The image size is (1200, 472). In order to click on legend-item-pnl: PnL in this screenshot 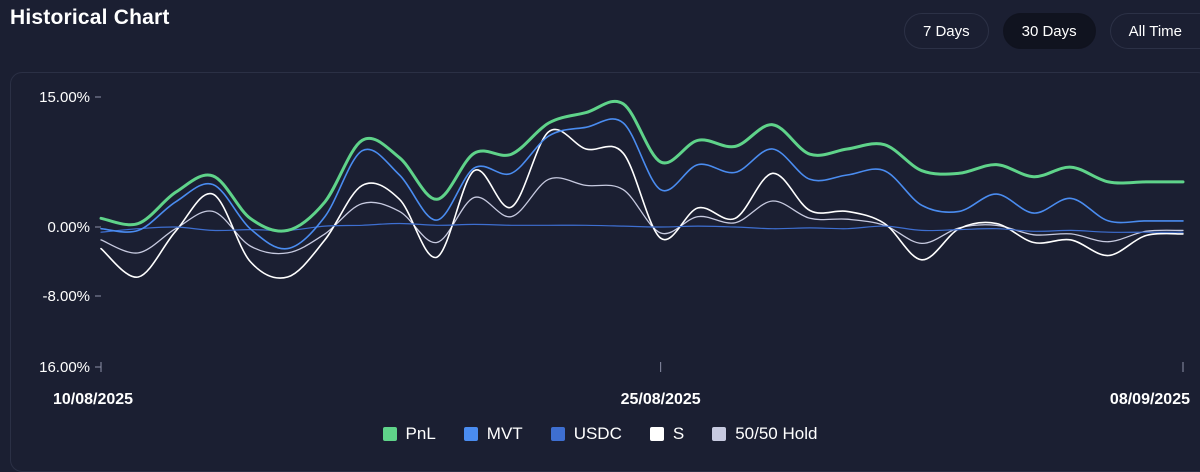, I will do `click(409, 434)`.